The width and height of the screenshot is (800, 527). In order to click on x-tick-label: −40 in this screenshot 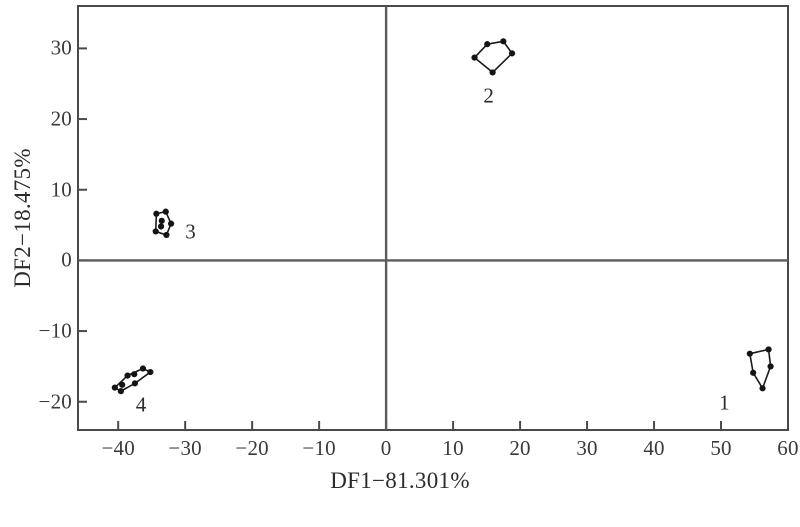, I will do `click(118, 448)`.